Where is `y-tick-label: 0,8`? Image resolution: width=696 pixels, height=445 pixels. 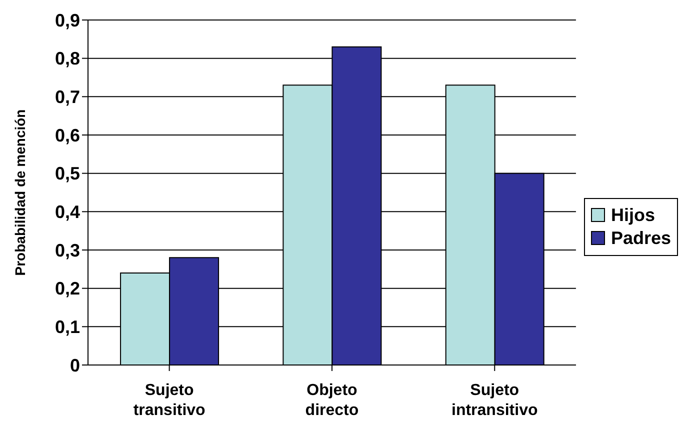 y-tick-label: 0,8 is located at coordinates (67, 58).